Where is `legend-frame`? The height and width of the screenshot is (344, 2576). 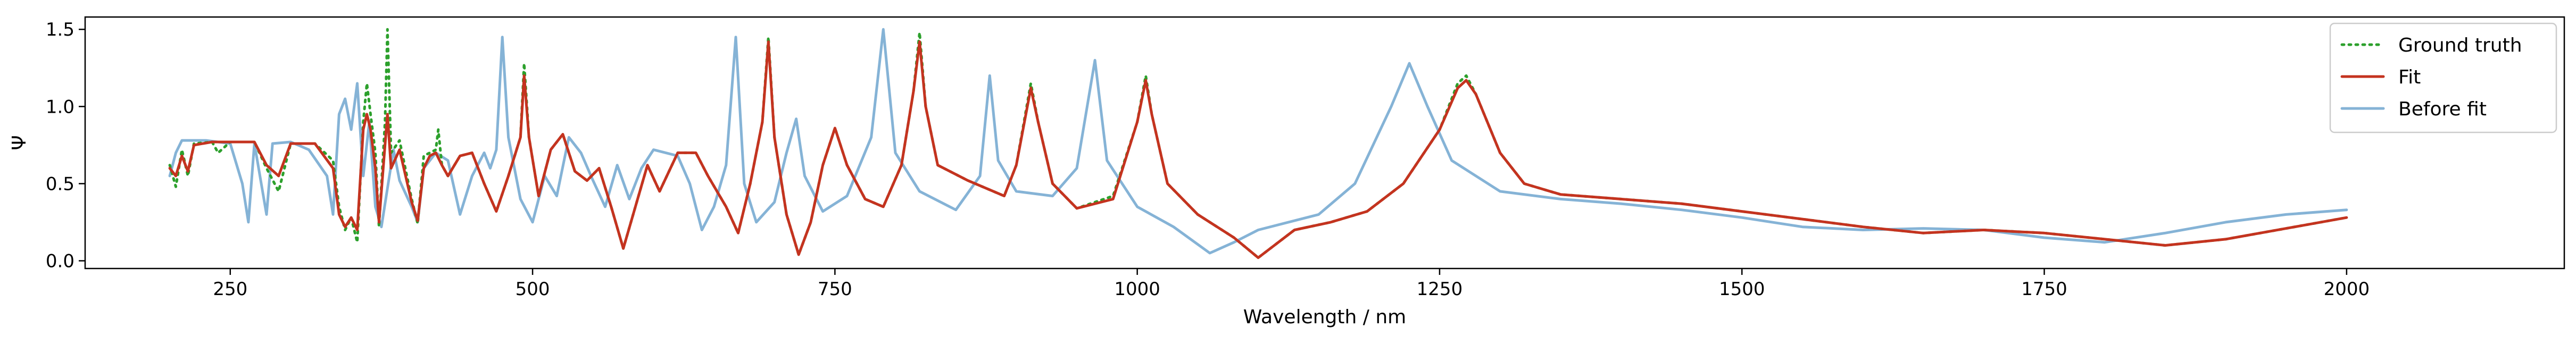
legend-frame is located at coordinates (2443, 78).